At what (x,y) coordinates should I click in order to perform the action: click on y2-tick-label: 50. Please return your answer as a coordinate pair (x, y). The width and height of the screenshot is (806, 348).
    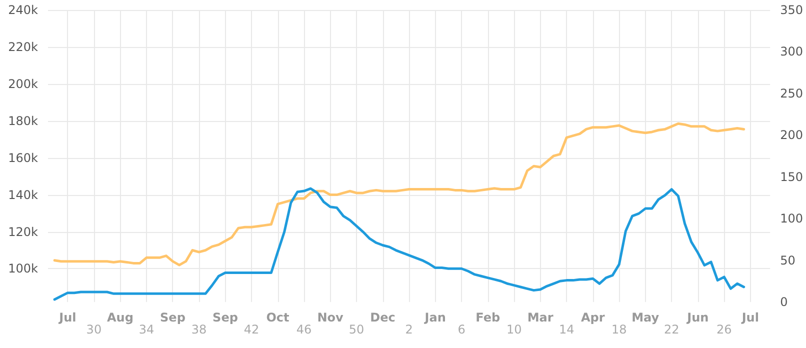
    Looking at the image, I should click on (788, 260).